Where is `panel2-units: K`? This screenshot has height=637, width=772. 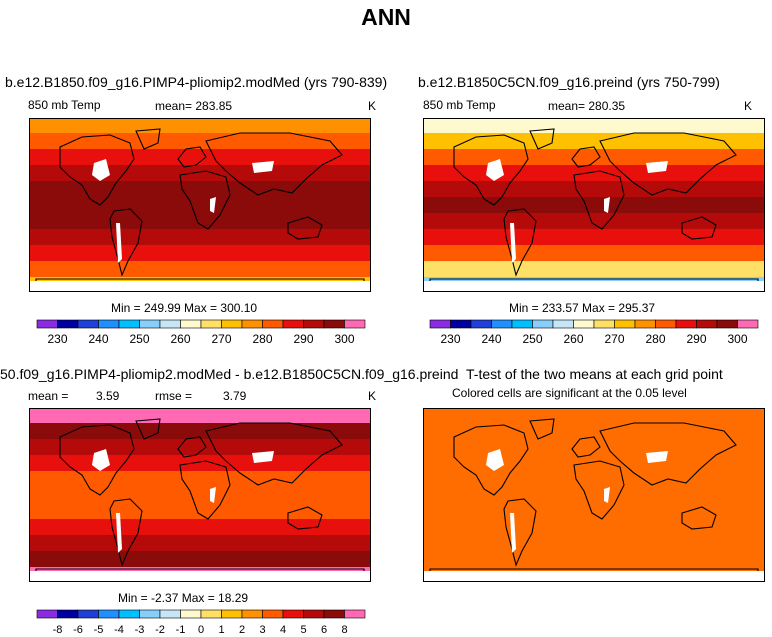
panel2-units: K is located at coordinates (748, 106).